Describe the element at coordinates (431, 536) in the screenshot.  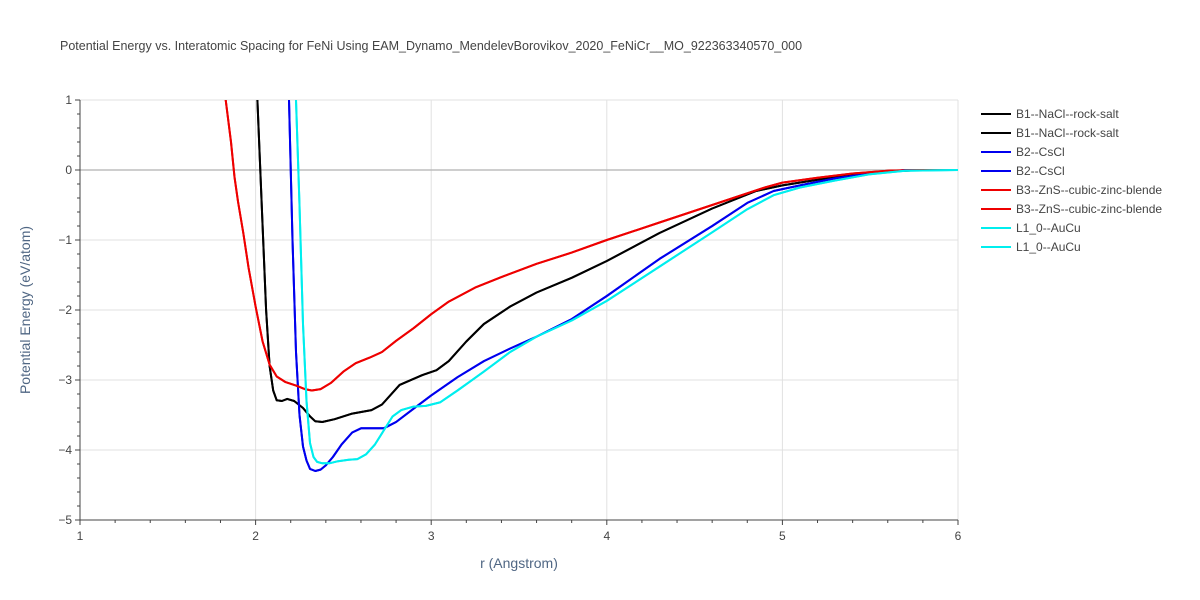
I see `x-tick-label: 3` at that location.